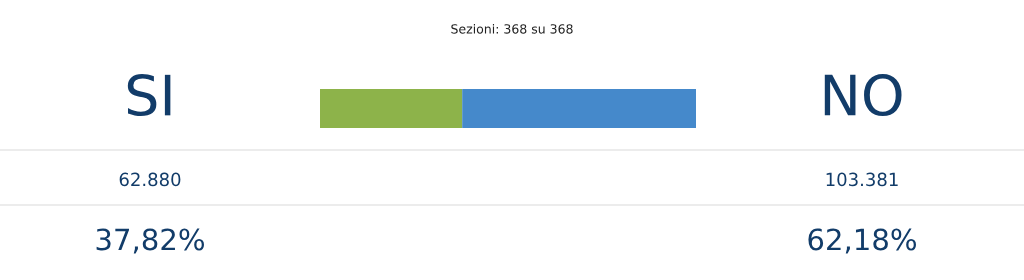 Image resolution: width=1024 pixels, height=280 pixels. What do you see at coordinates (862, 179) in the screenshot?
I see `text: 103.381` at bounding box center [862, 179].